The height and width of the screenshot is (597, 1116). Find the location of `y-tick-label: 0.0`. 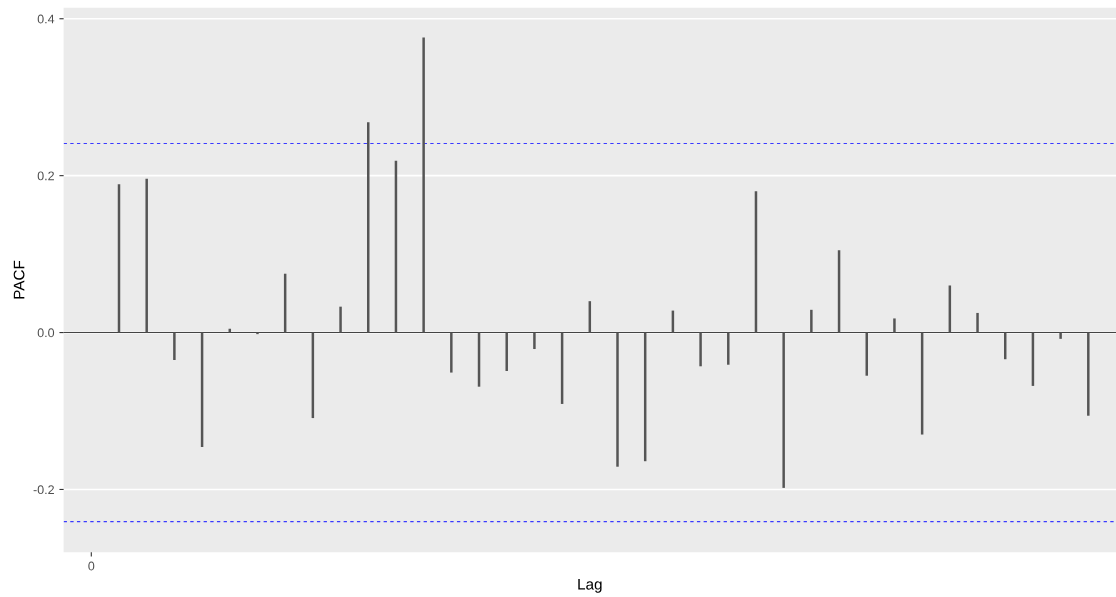

y-tick-label: 0.0 is located at coordinates (46, 333).